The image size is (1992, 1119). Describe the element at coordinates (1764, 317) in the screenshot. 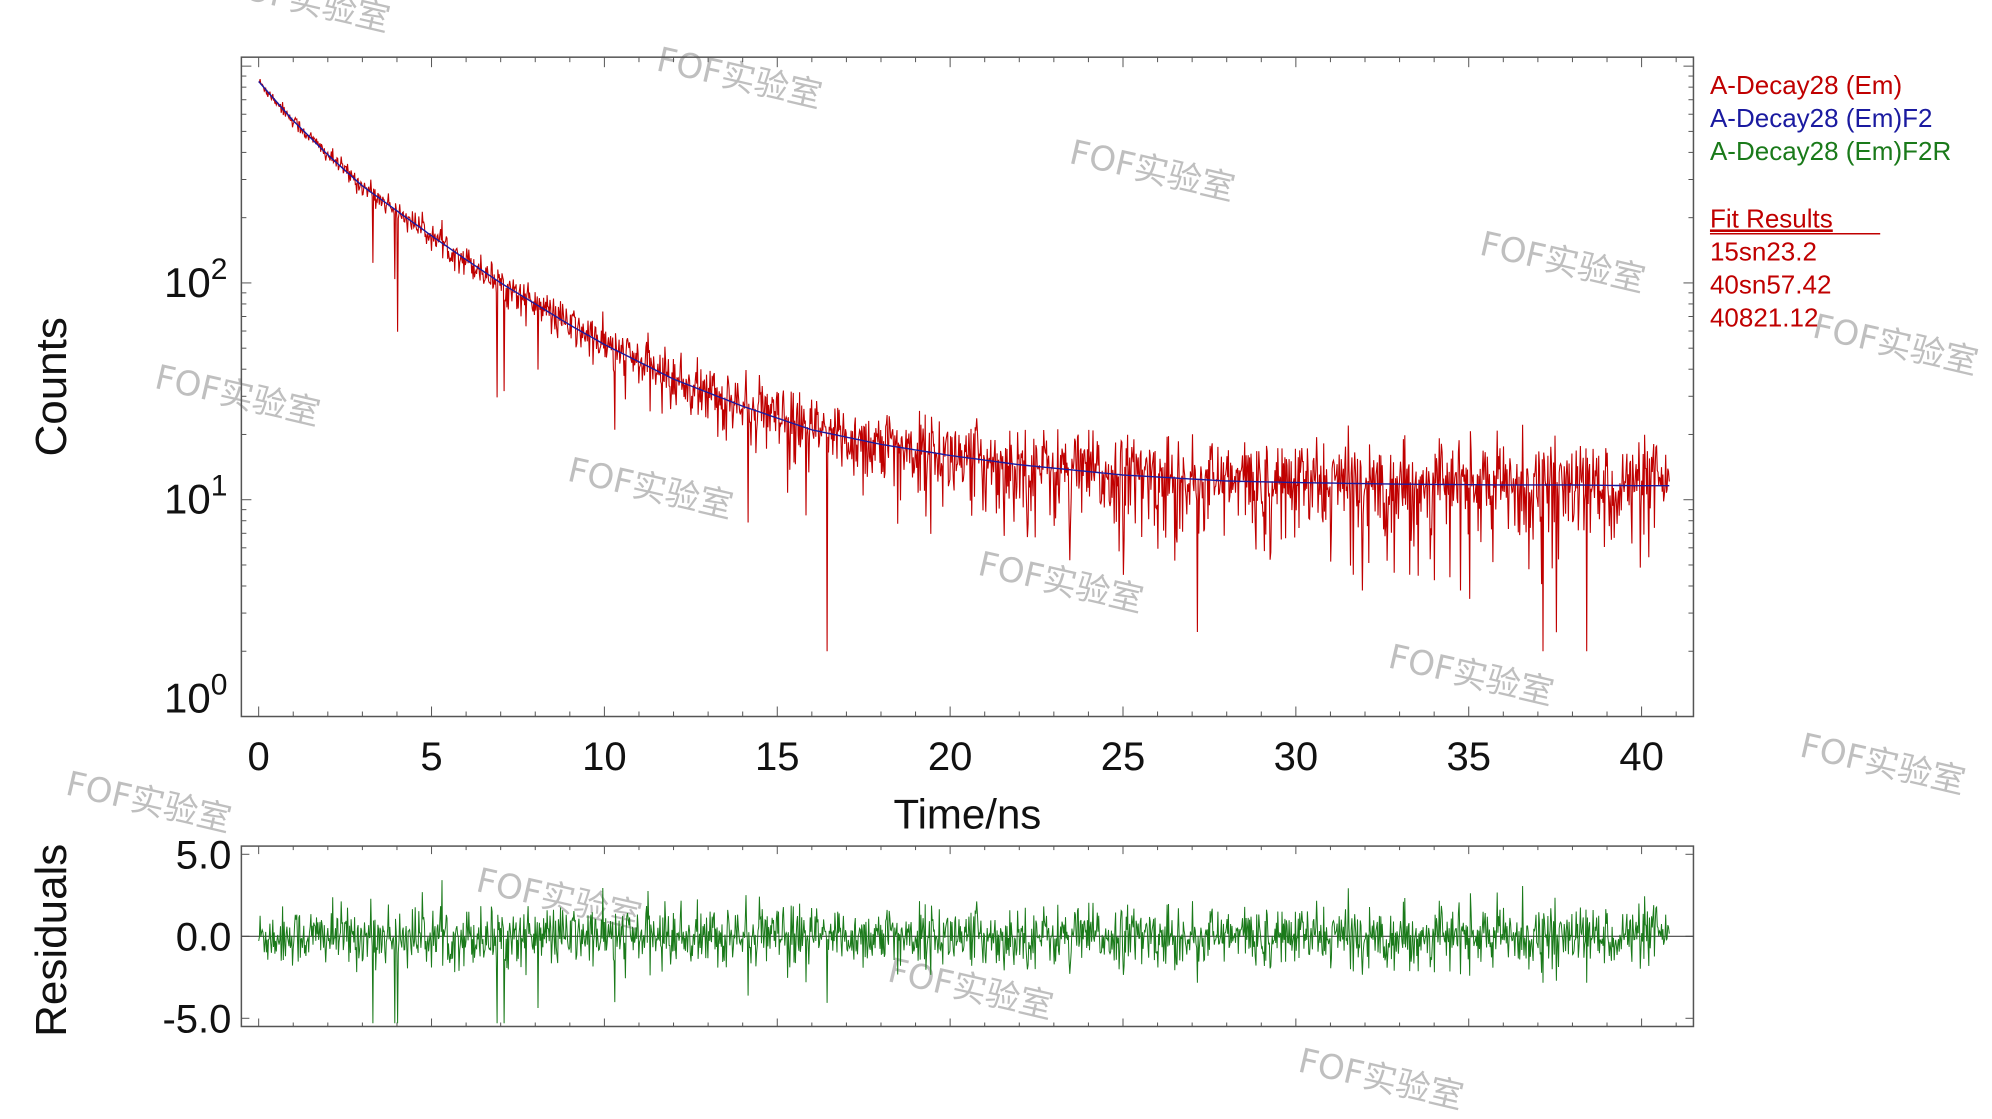

I see `fit-result-line: 40‮21.128` at that location.